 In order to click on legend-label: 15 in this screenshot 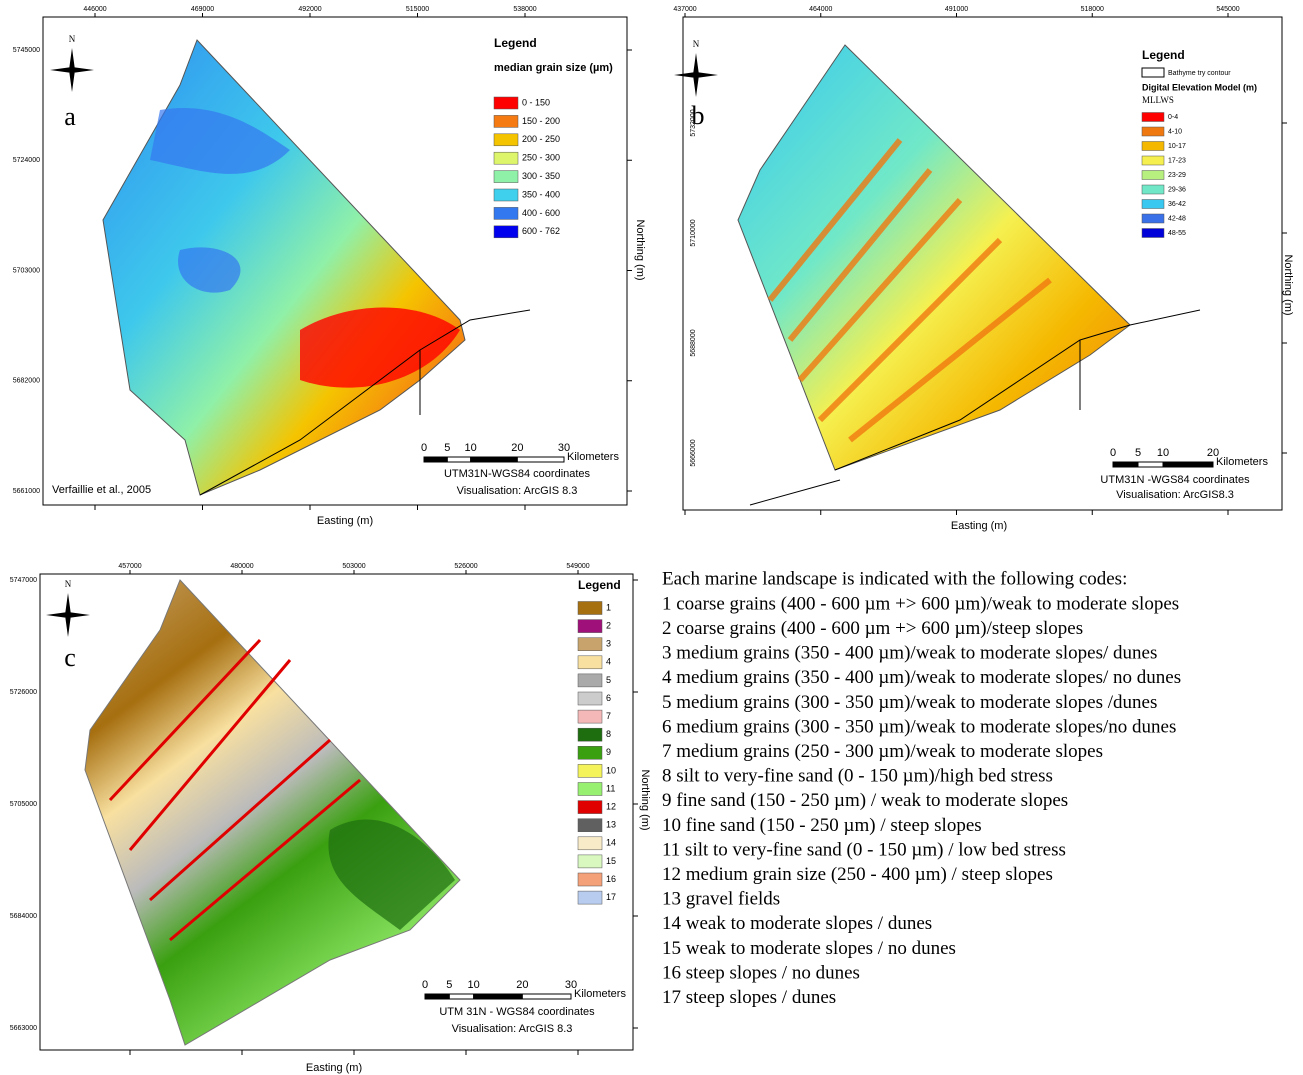, I will do `click(611, 861)`.